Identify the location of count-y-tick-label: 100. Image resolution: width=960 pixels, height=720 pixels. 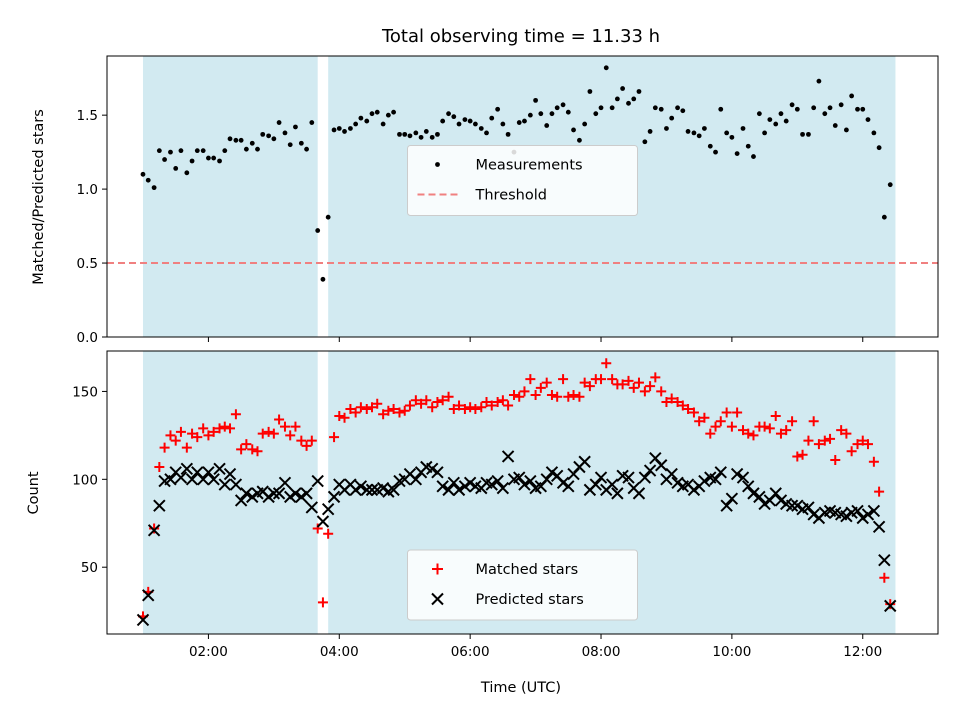
(85, 480).